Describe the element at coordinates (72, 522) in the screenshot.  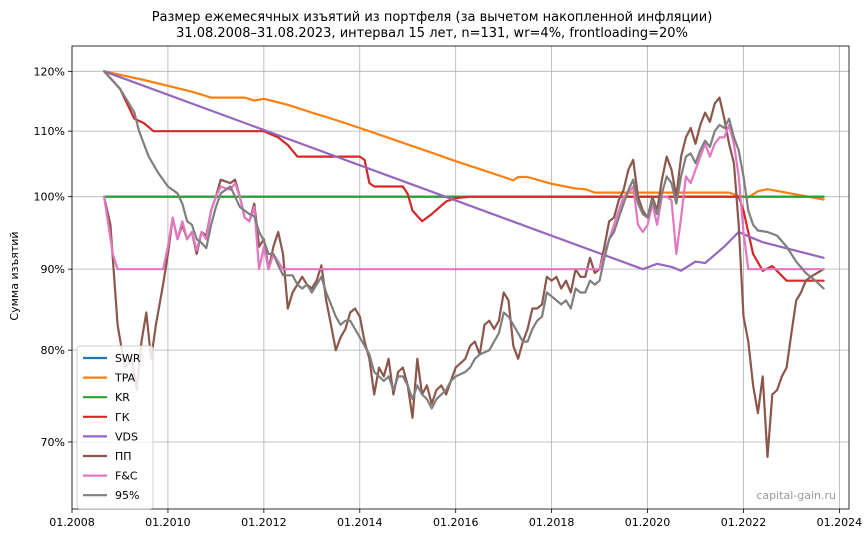
I see `x-tick-label: 01.2008` at that location.